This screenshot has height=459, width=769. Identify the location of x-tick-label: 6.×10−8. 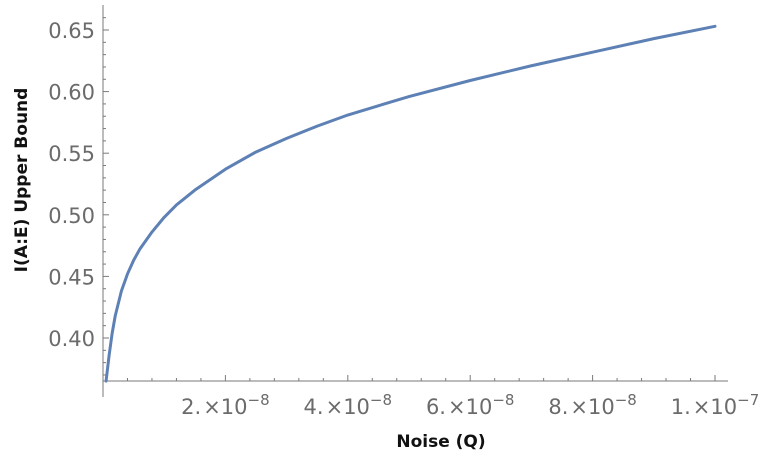
(470, 405).